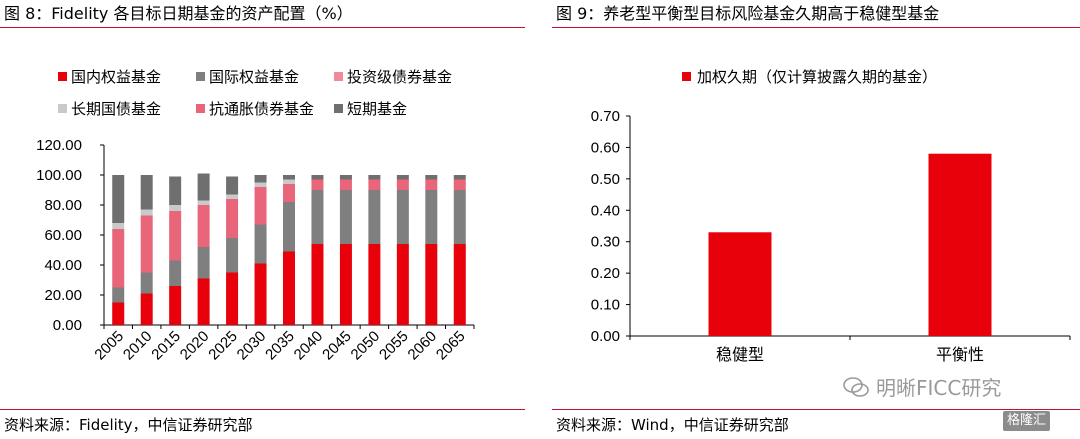 The height and width of the screenshot is (439, 1080). What do you see at coordinates (337, 346) in the screenshot?
I see `x-tick-label: 2045` at bounding box center [337, 346].